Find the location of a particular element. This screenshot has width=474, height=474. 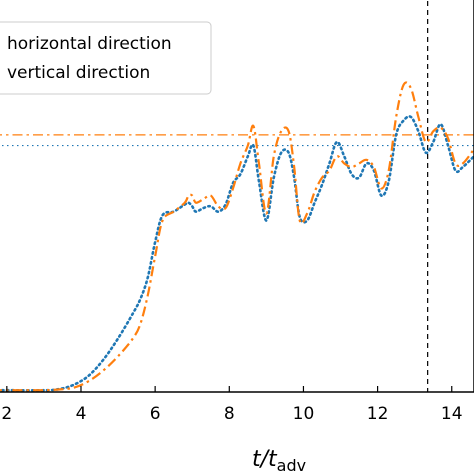

legend-box is located at coordinates (106, 58).